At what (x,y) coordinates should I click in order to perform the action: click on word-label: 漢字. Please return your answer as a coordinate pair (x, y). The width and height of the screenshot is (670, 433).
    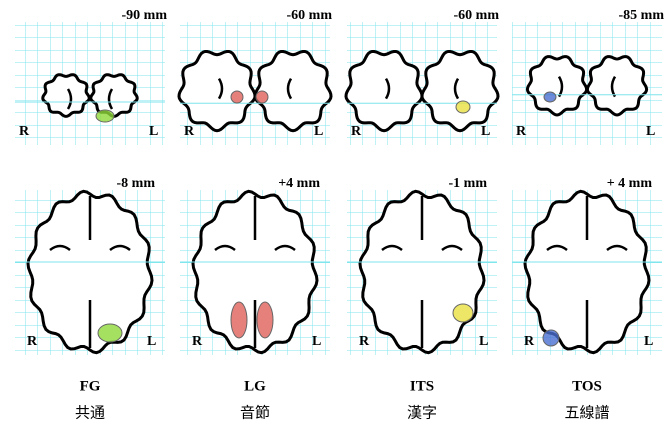
    Looking at the image, I should click on (422, 413).